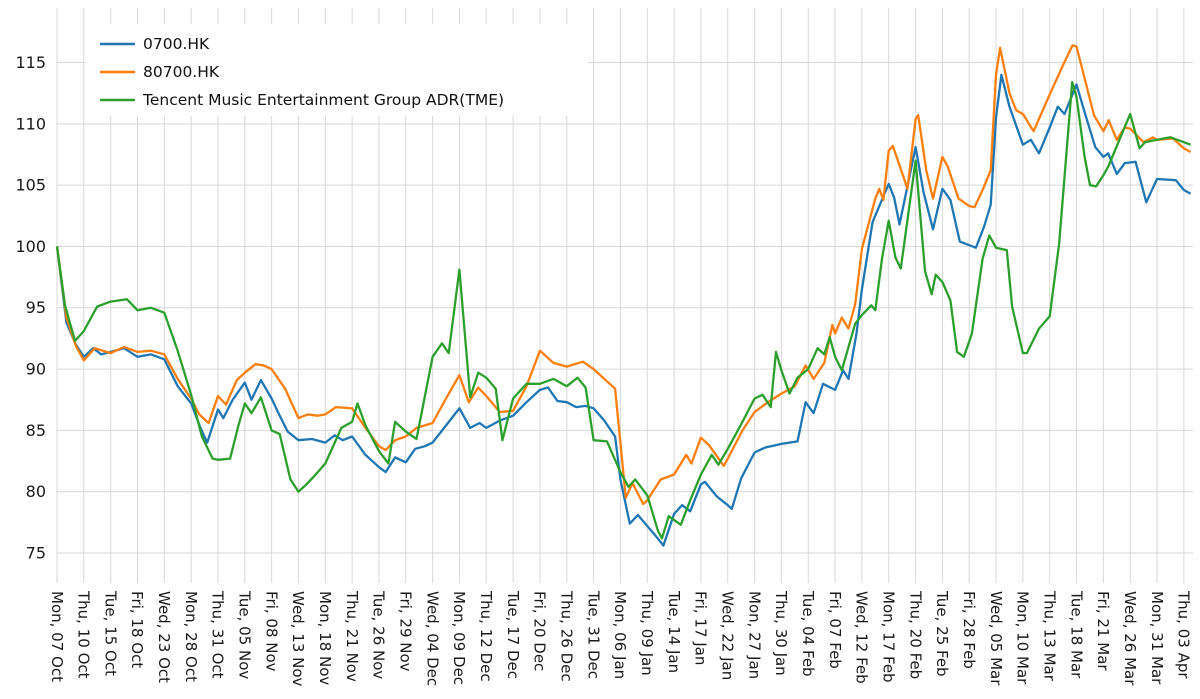  Describe the element at coordinates (942, 633) in the screenshot. I see `x-tick-label: Tue, 25 Feb` at that location.